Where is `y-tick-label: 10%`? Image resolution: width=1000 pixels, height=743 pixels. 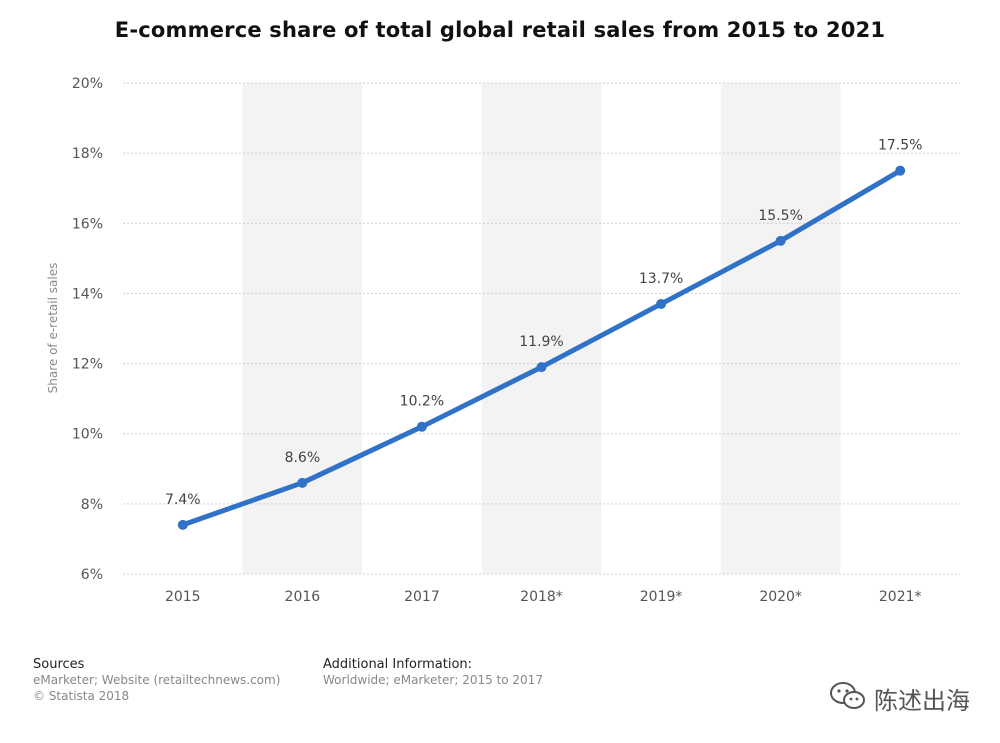
y-tick-label: 10% is located at coordinates (87, 435).